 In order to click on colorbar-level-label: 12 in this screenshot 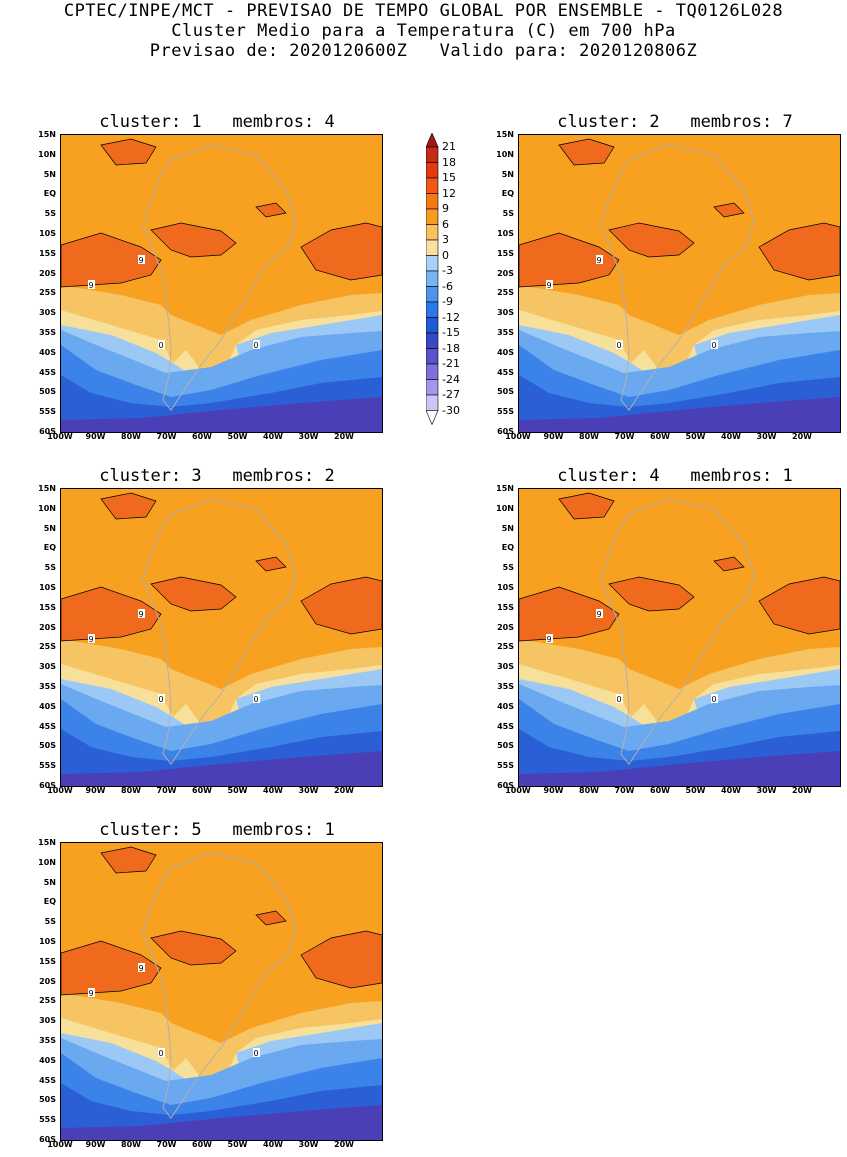, I will do `click(449, 193)`.